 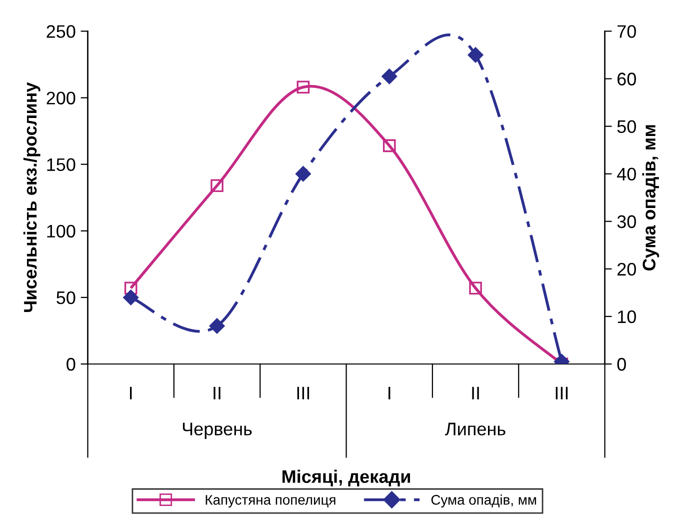 What do you see at coordinates (61, 231) in the screenshot?
I see `y-tick-label: 100` at bounding box center [61, 231].